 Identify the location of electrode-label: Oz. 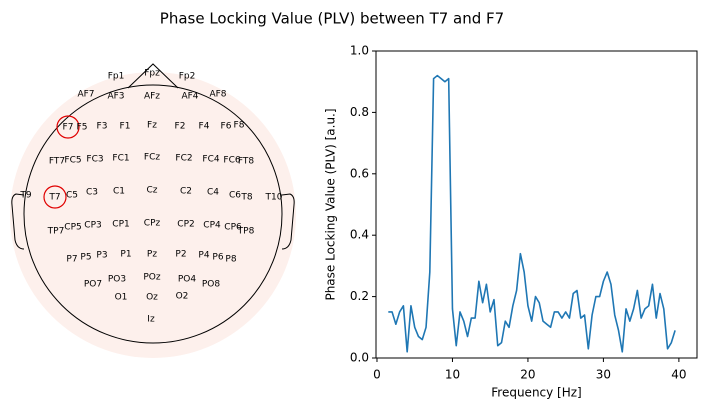
(152, 298).